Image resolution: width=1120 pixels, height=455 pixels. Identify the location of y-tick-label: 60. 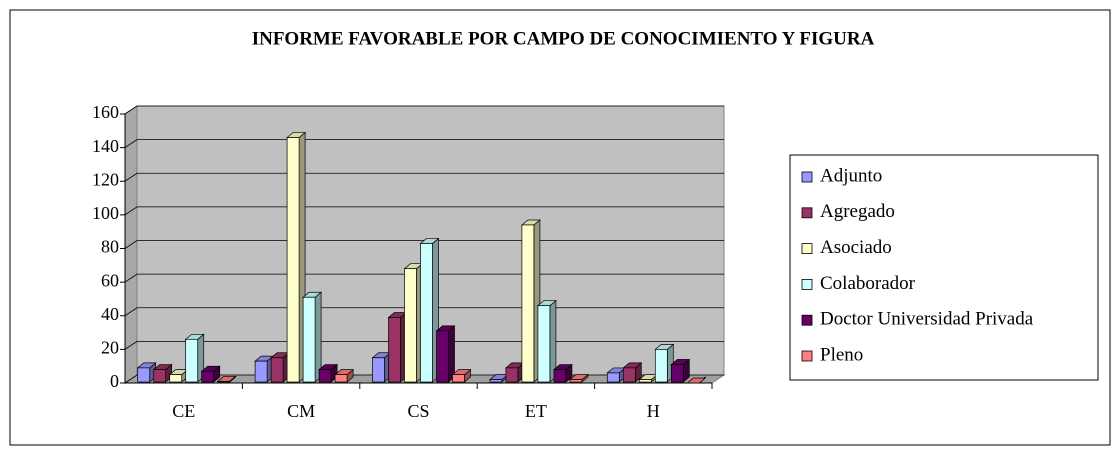
(110, 280).